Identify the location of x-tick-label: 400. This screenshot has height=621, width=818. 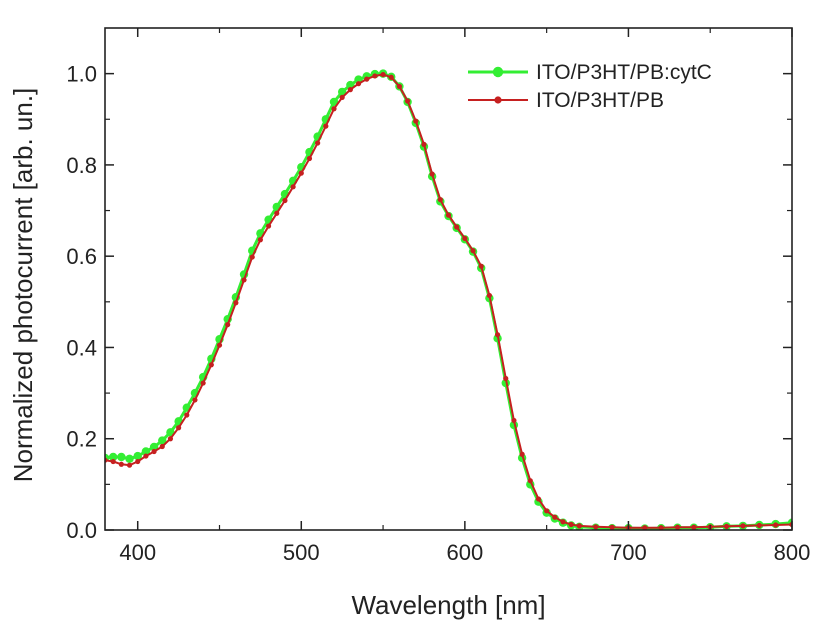
(137, 552).